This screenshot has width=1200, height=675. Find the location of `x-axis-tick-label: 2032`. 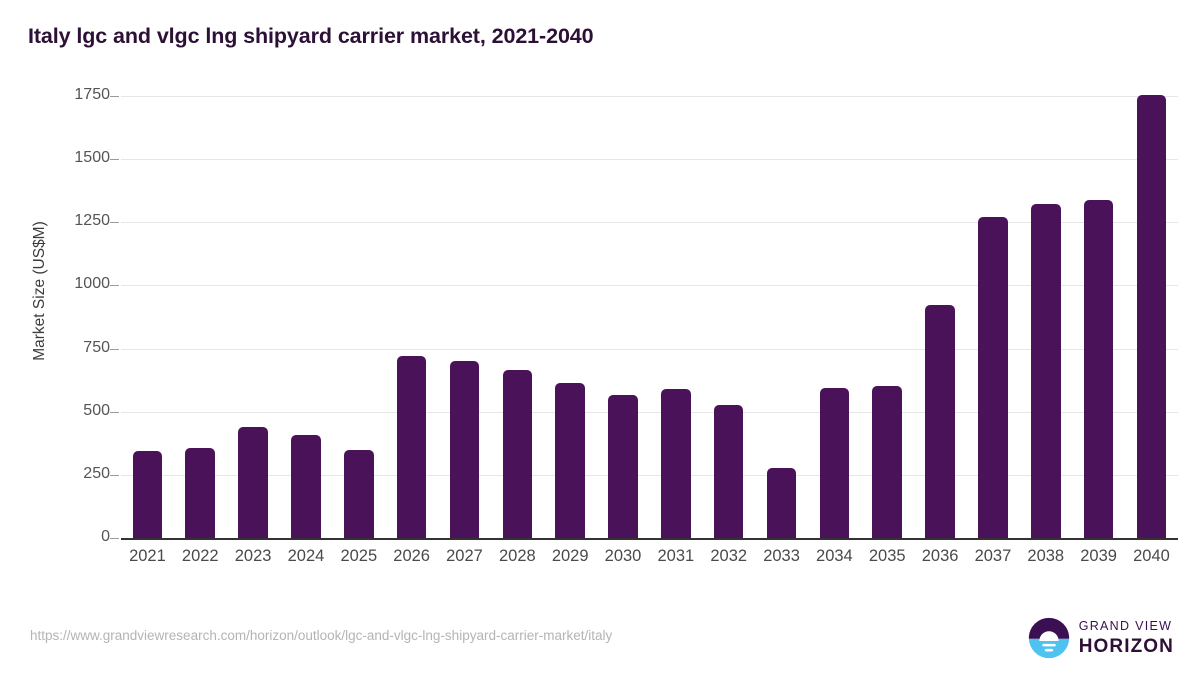

x-axis-tick-label: 2032 is located at coordinates (729, 556).